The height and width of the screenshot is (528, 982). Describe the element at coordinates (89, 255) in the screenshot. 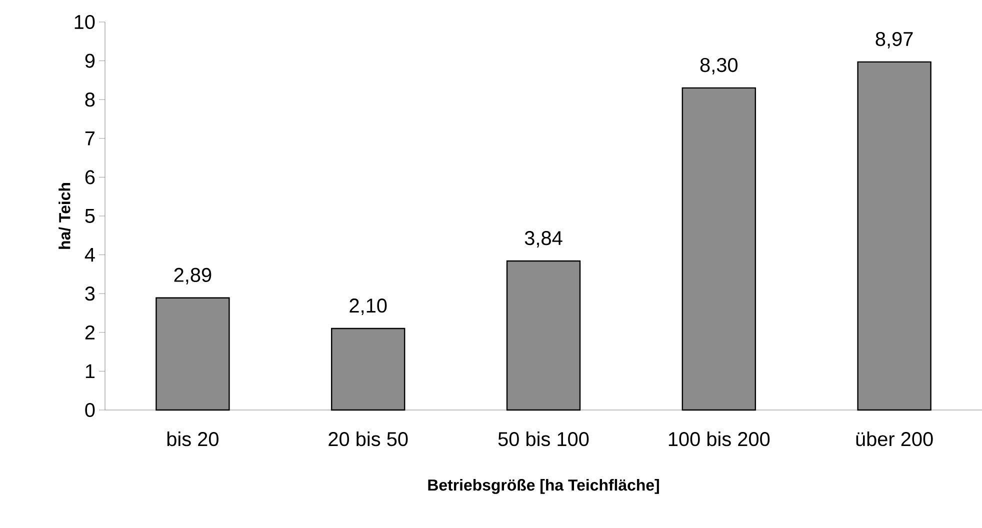

I see `y-tick-label: 4` at that location.